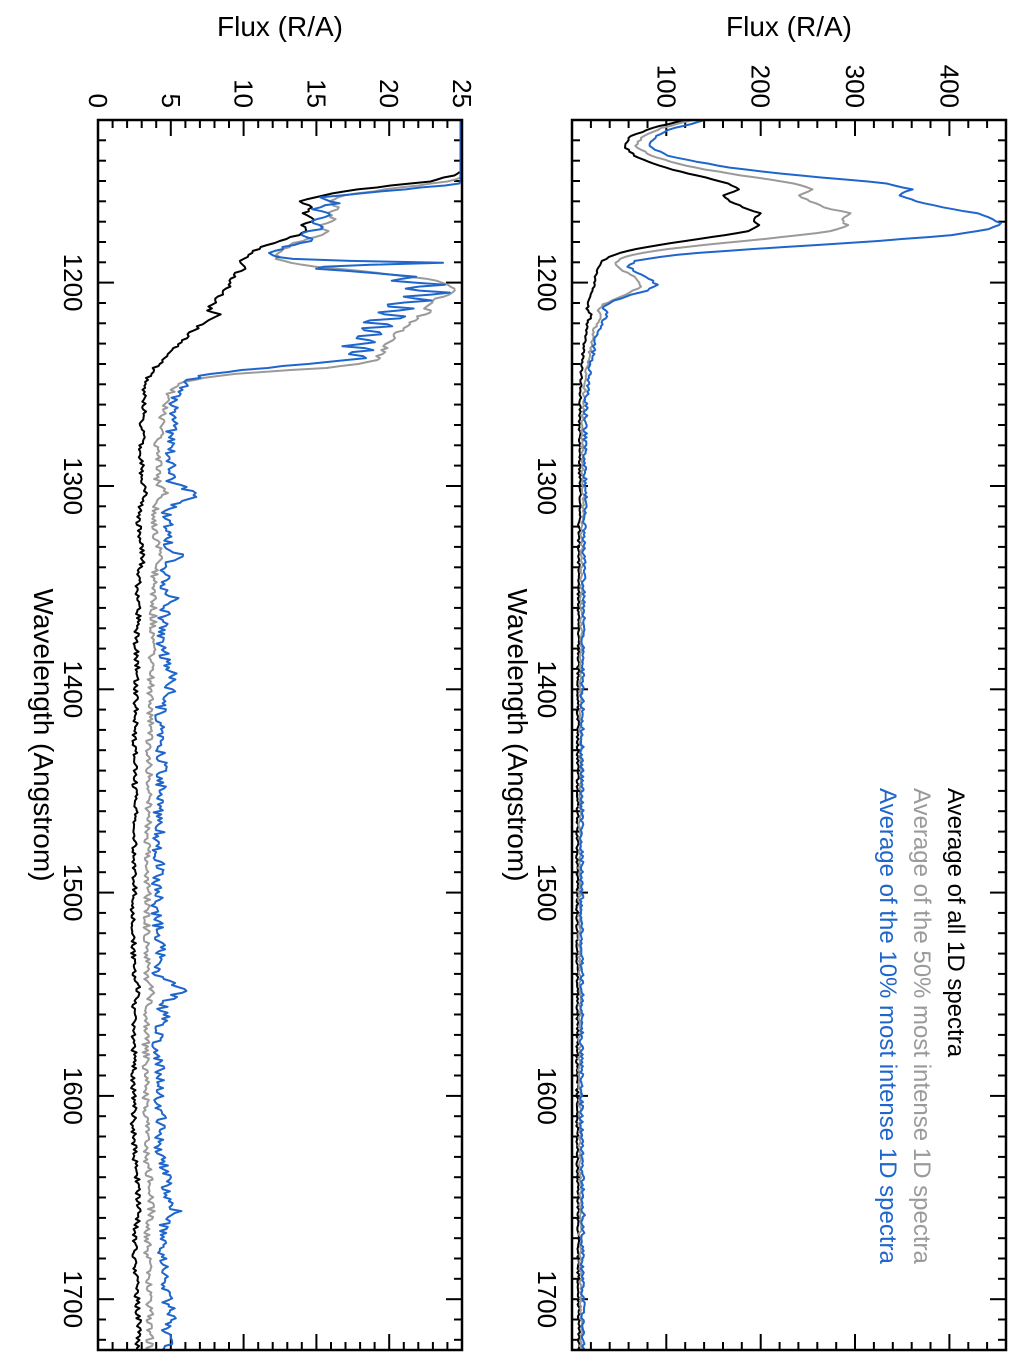 The width and height of the screenshot is (1018, 1368). Describe the element at coordinates (244, 93) in the screenshot. I see `y-tick-label: 10` at that location.